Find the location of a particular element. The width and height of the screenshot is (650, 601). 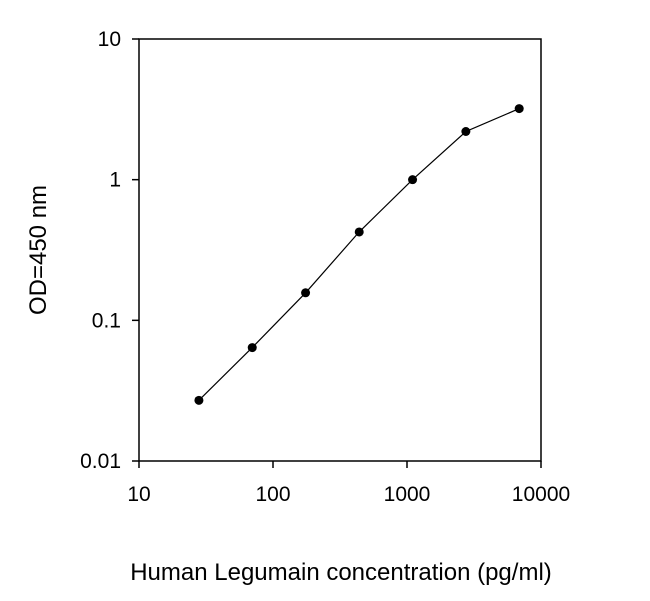

y-axis-title: OD=450 nm is located at coordinates (38, 250).